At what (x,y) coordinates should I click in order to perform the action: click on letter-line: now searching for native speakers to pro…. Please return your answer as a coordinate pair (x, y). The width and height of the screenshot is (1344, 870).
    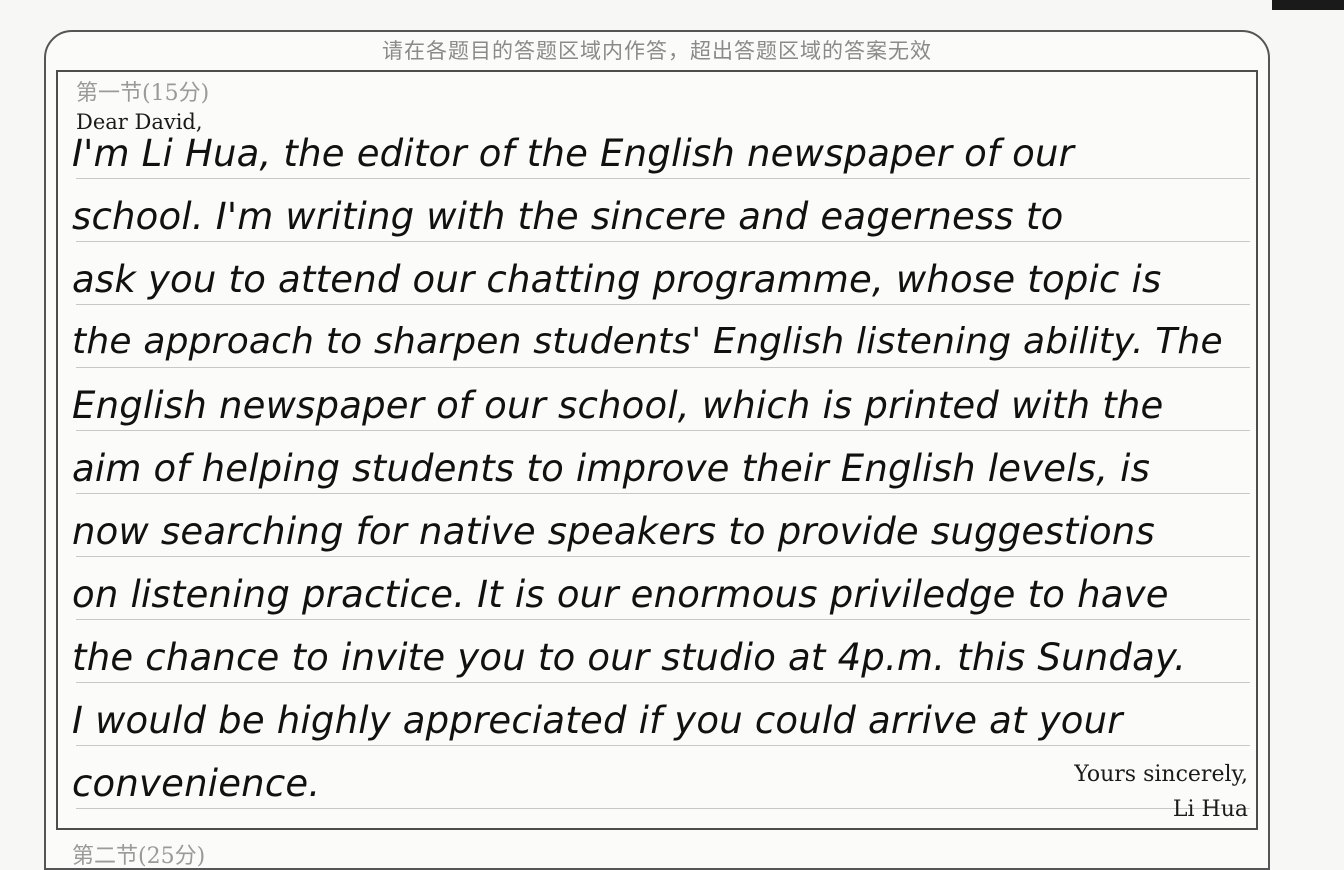
    Looking at the image, I should click on (613, 531).